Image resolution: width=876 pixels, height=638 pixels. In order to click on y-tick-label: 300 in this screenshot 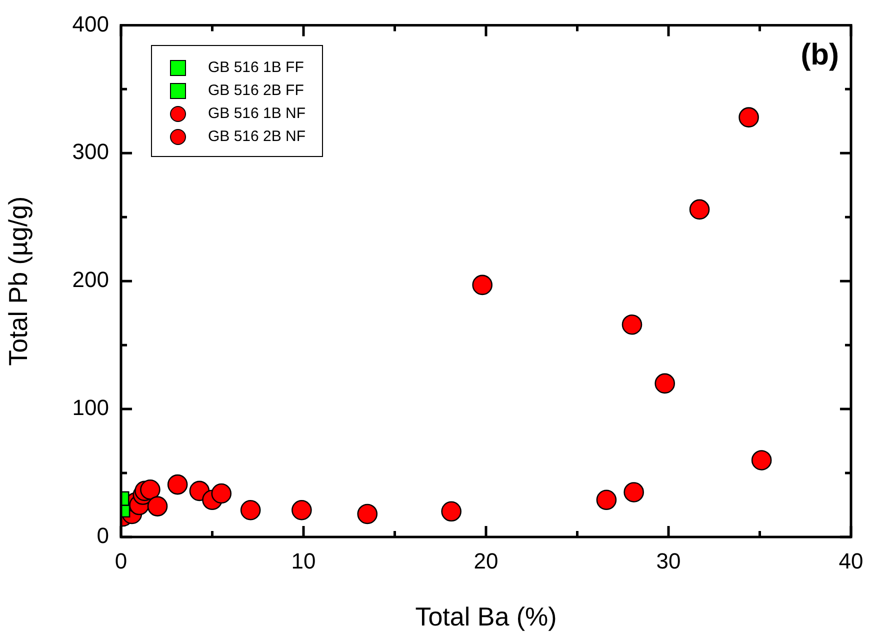, I will do `click(90, 151)`.